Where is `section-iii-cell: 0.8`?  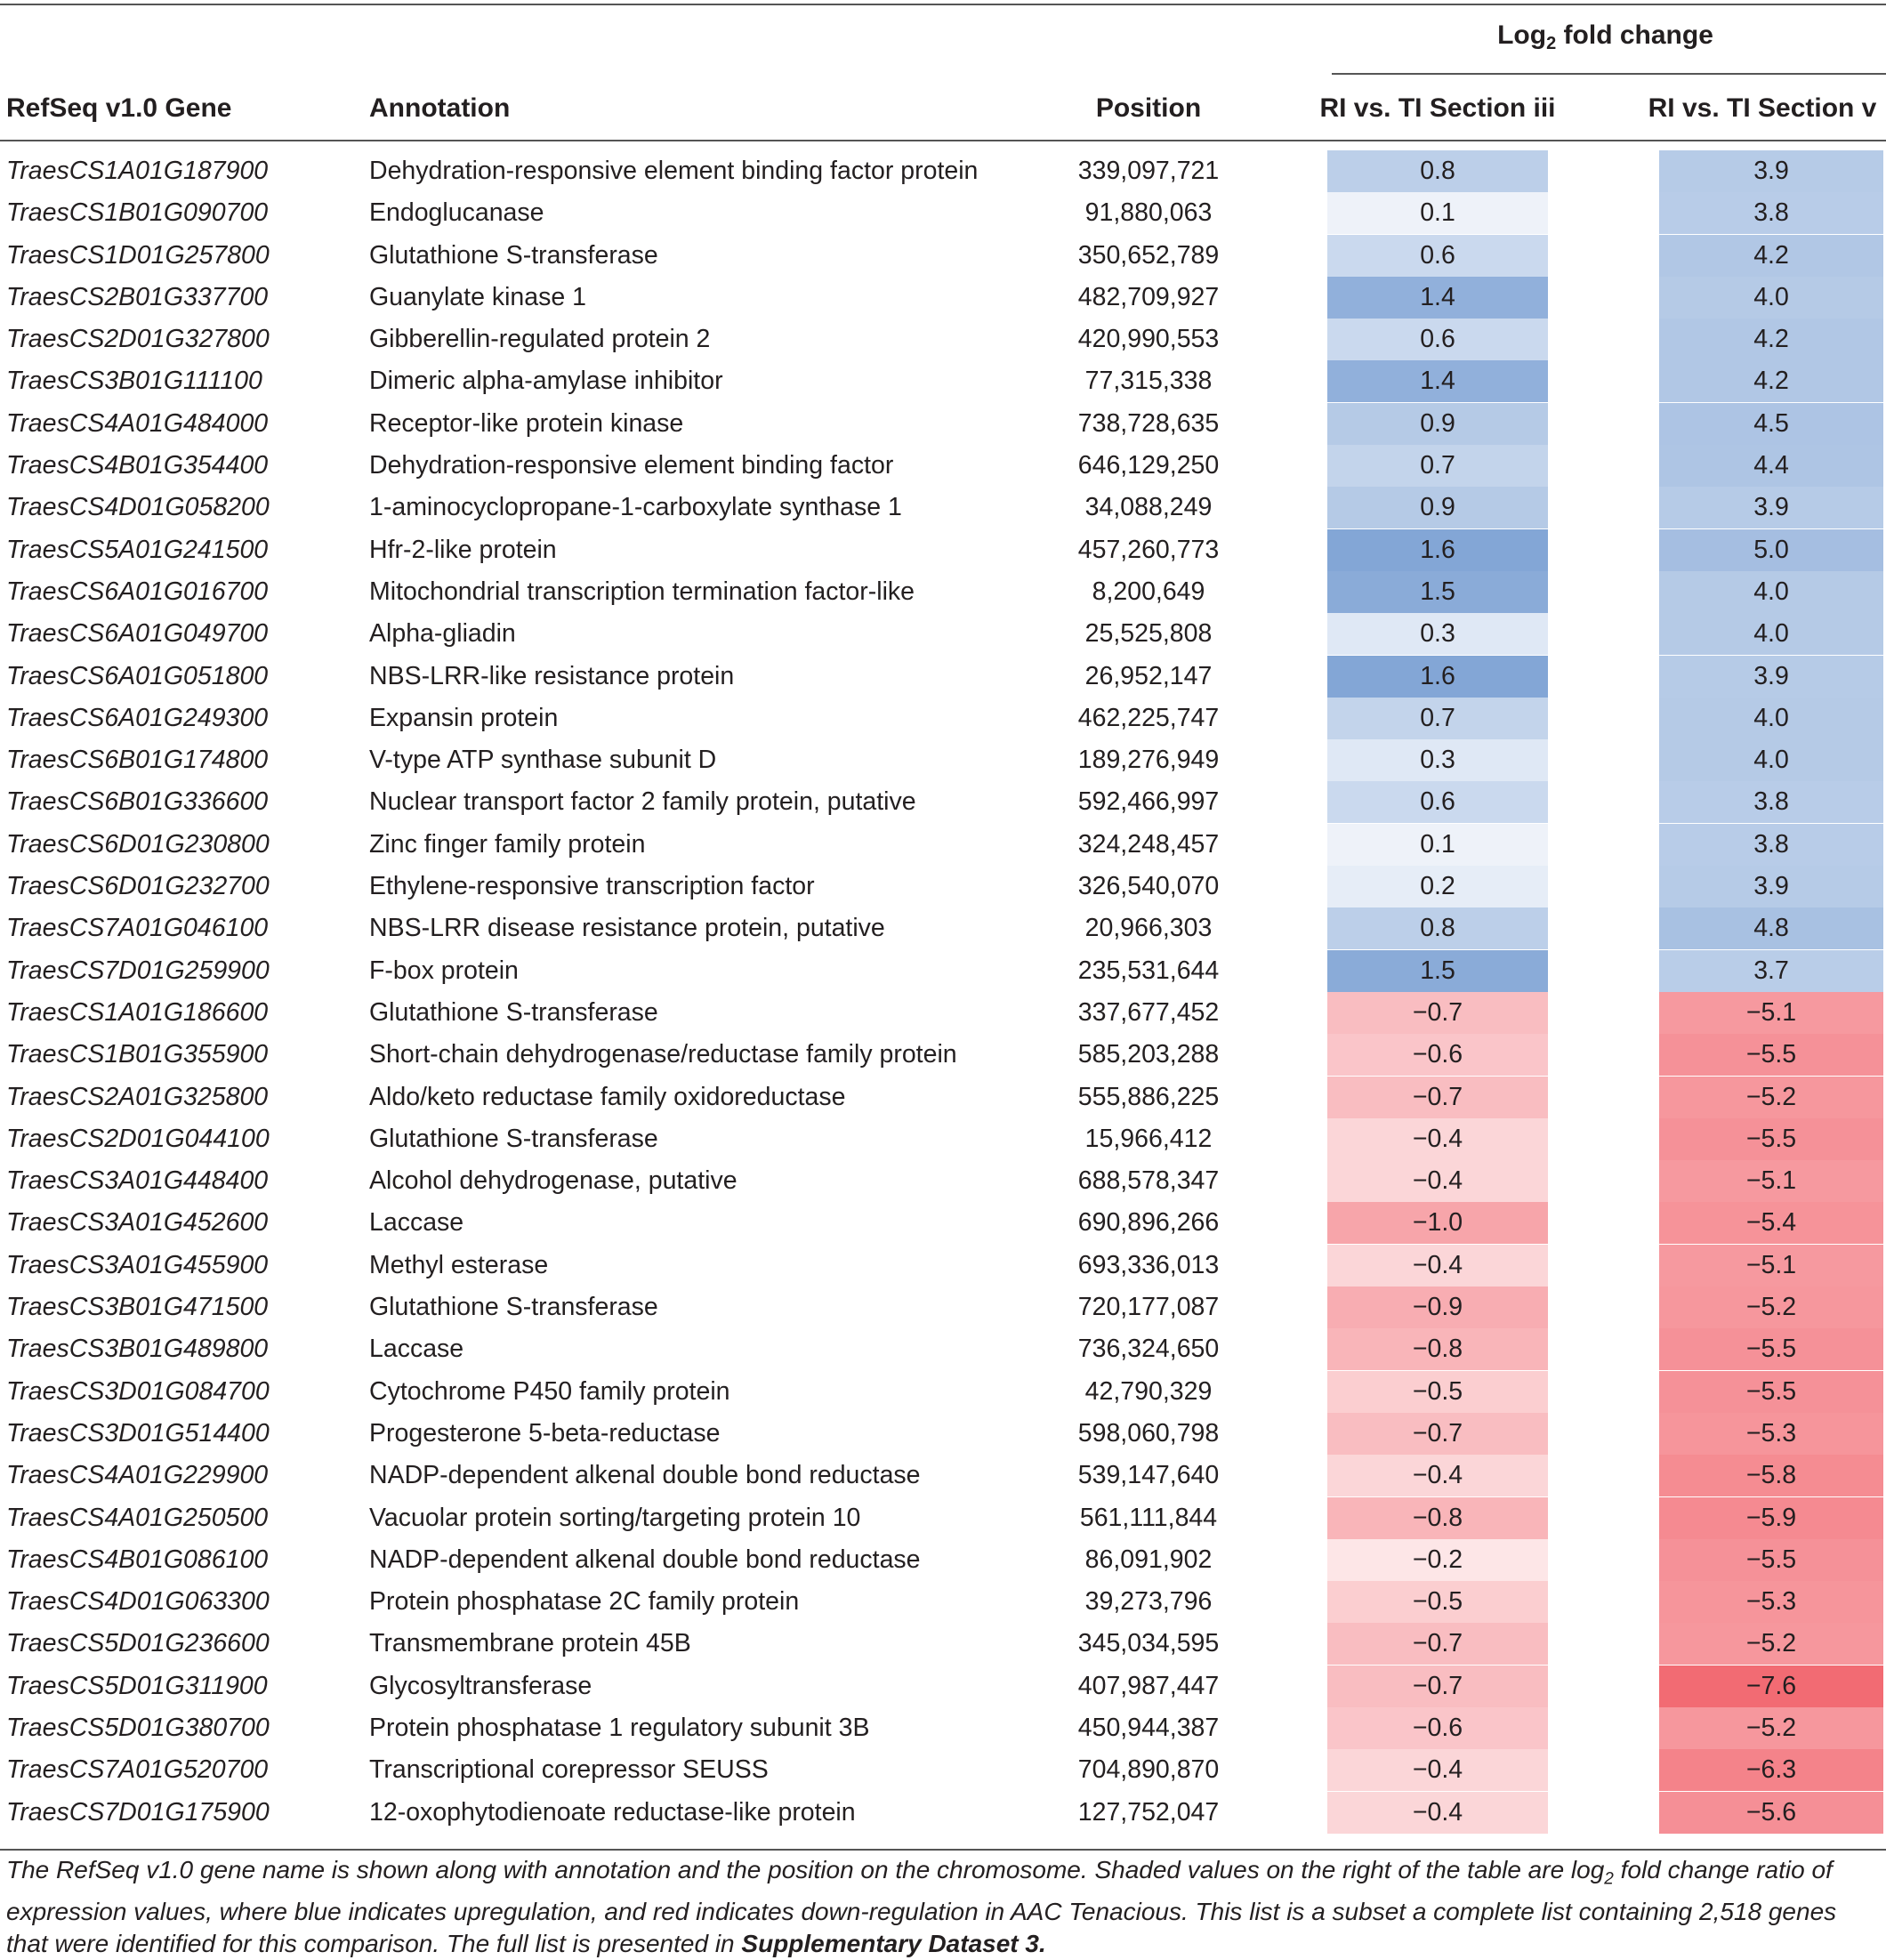 section-iii-cell: 0.8 is located at coordinates (1437, 928).